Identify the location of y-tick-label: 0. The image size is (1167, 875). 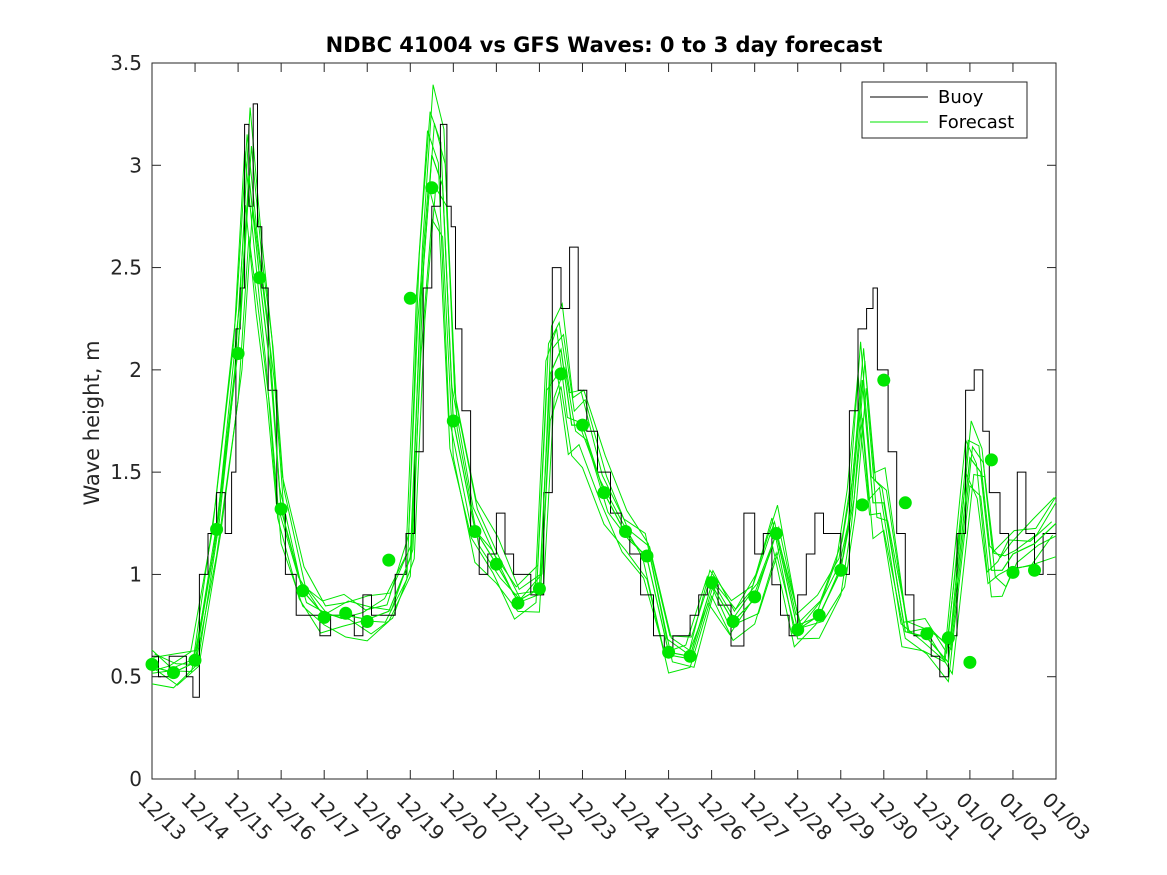
(135, 779).